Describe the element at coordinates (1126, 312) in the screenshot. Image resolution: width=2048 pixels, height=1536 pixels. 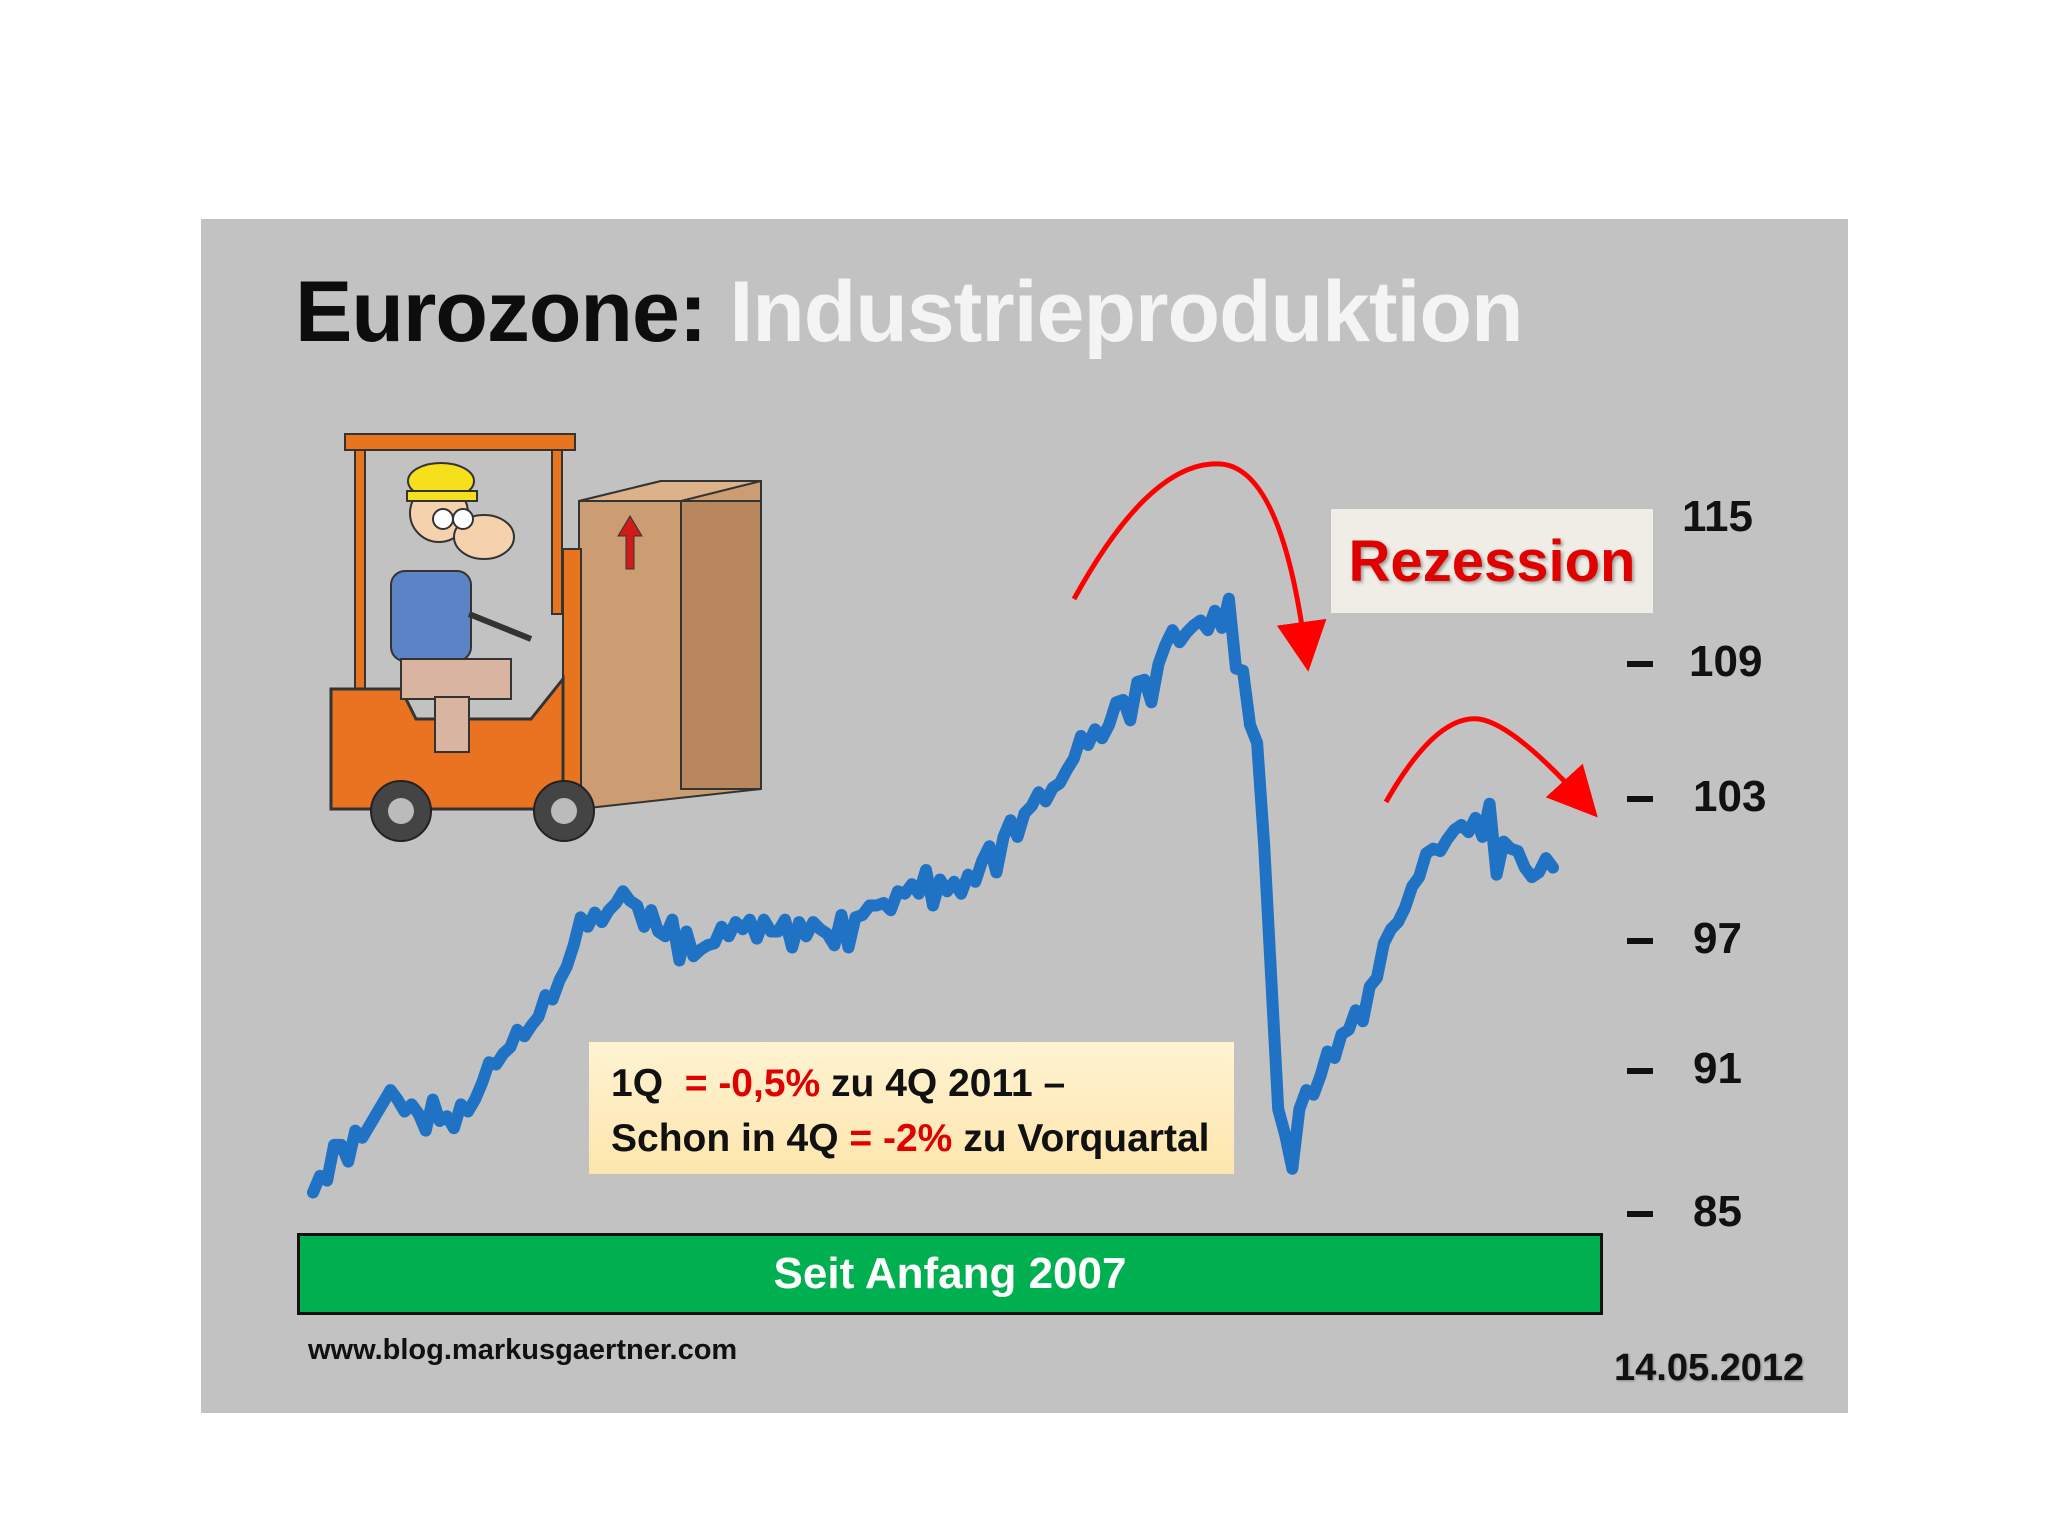
I see `title-topic: Industrieproduktion` at that location.